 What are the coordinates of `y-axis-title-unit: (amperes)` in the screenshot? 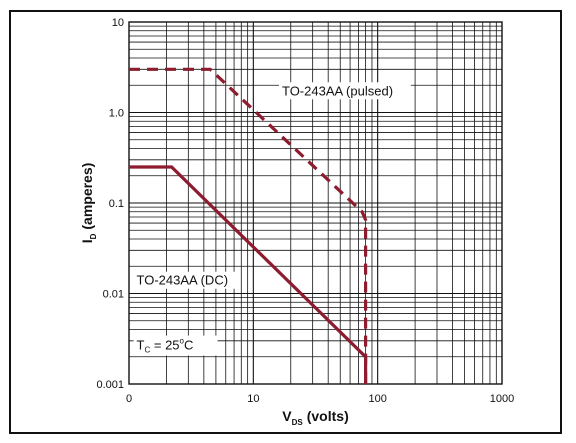 It's located at (87, 196).